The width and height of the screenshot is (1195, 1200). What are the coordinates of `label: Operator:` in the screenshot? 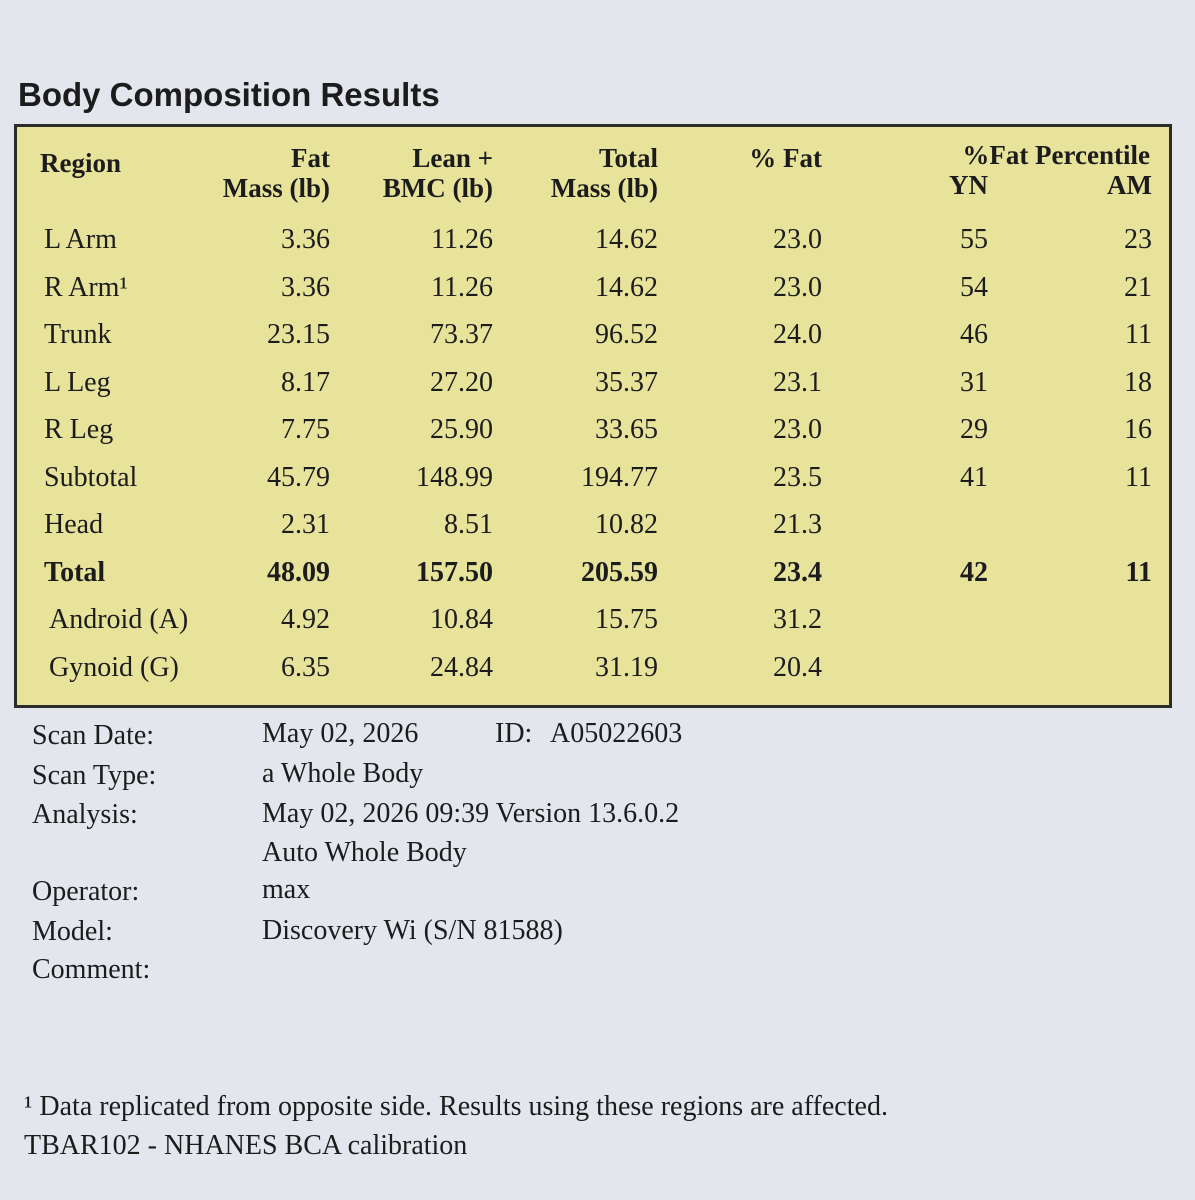 It's located at (86, 891).